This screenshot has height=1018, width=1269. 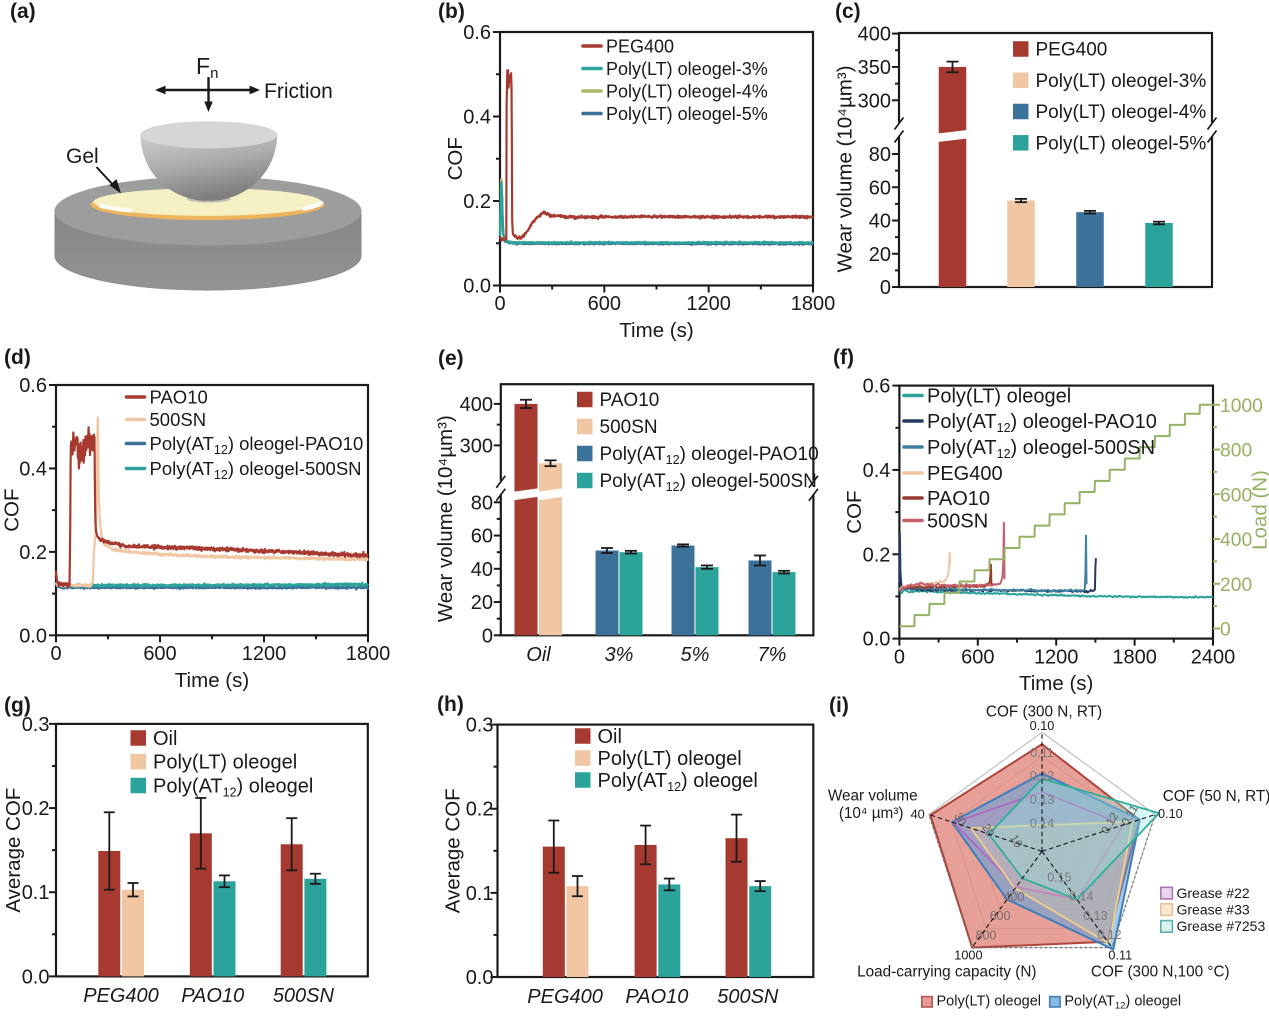 I want to click on svg-text: 3%, so click(x=619, y=655).